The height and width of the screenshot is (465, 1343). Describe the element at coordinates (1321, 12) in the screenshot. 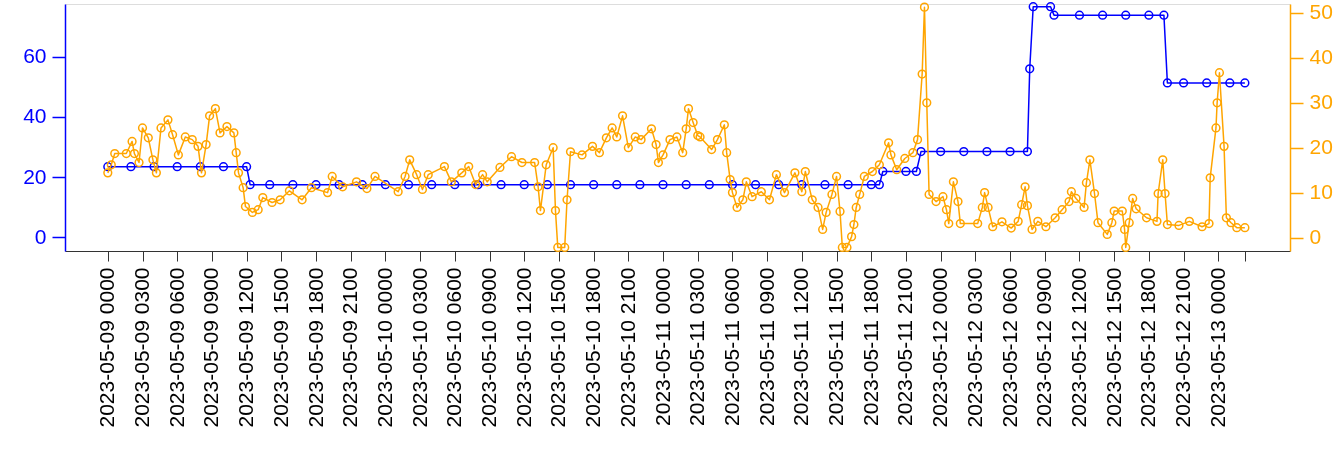

I see `y2-tick-label: 50` at that location.